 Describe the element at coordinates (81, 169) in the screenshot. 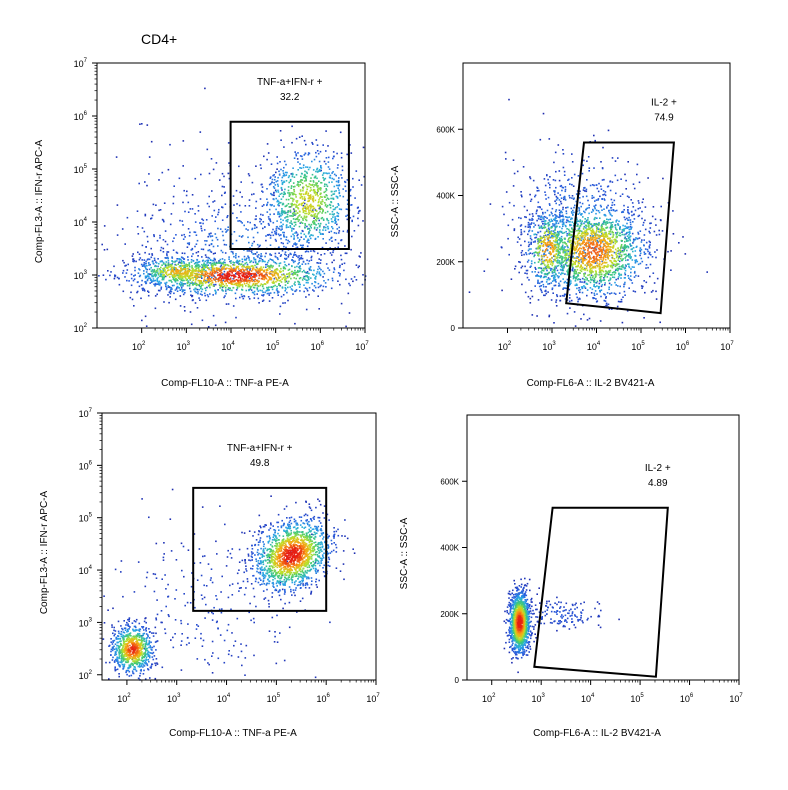

I see `tnf-ifn-top-y-tick-label: 10⁵` at that location.